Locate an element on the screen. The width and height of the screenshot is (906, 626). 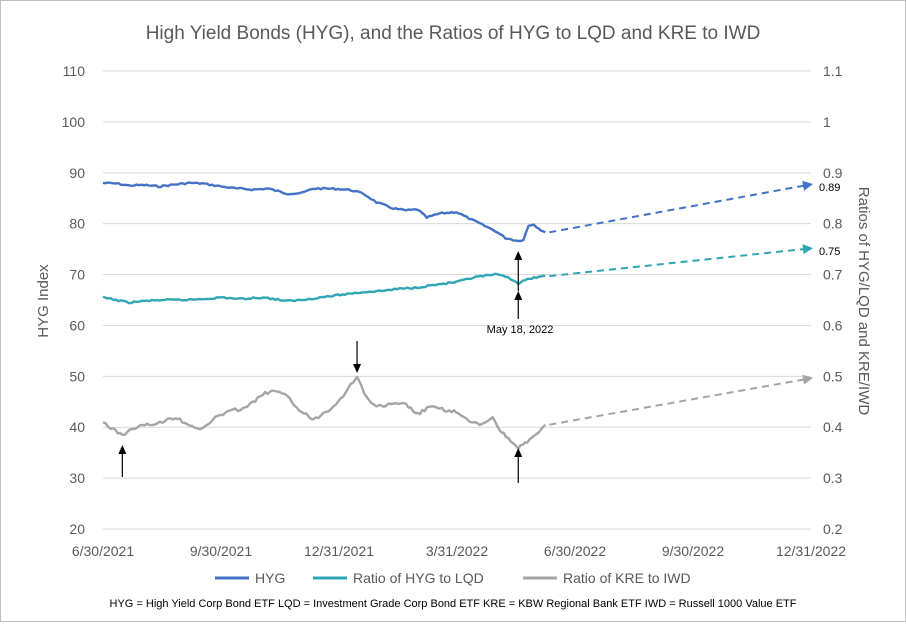
y-left-tick-label: 40 is located at coordinates (77, 427).